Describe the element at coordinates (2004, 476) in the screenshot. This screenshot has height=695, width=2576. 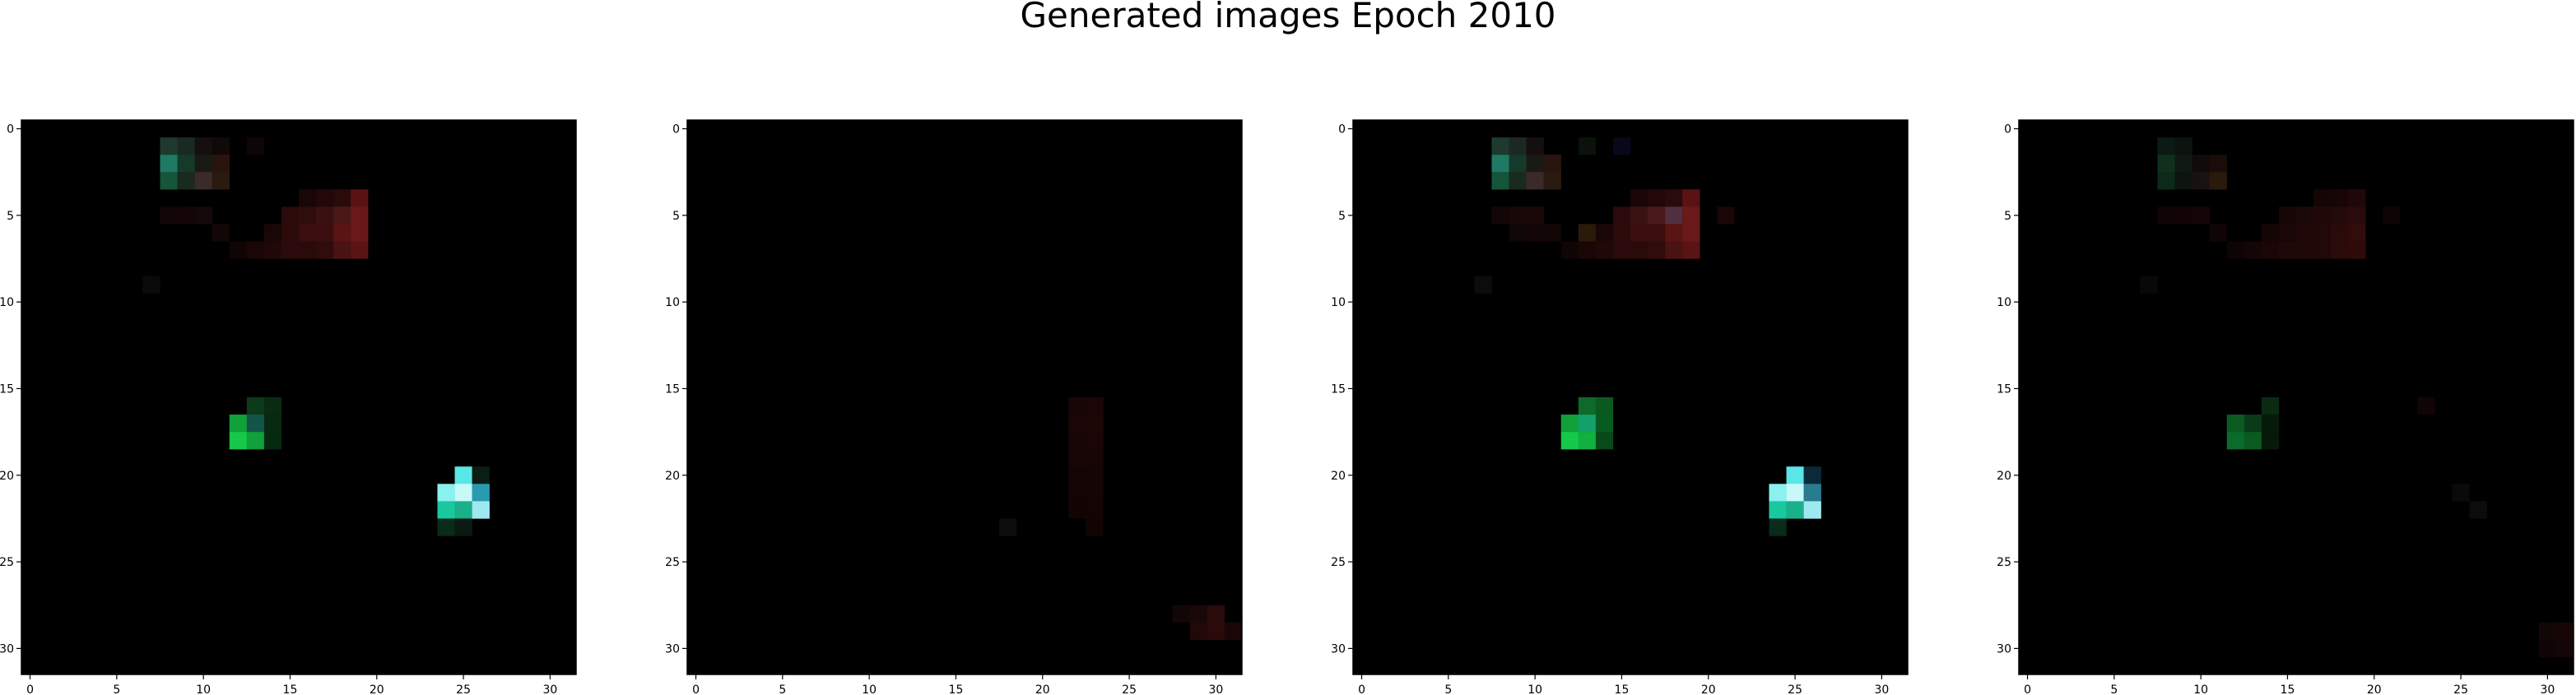
I see `y-tick-label: 20` at that location.